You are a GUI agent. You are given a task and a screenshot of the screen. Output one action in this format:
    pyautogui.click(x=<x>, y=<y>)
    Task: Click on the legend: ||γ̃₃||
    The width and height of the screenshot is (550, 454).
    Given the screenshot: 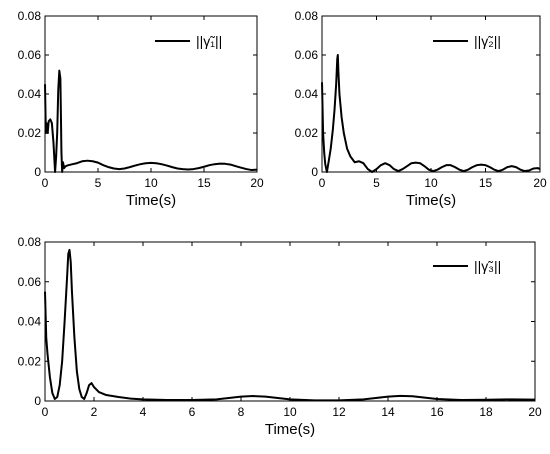 What is the action you would take?
    pyautogui.click(x=467, y=266)
    